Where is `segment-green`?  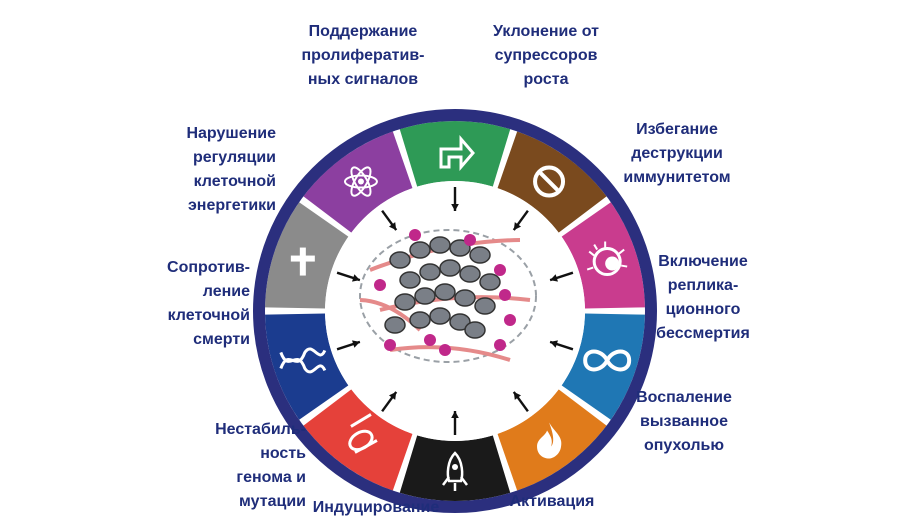
segment-green is located at coordinates (455, 153).